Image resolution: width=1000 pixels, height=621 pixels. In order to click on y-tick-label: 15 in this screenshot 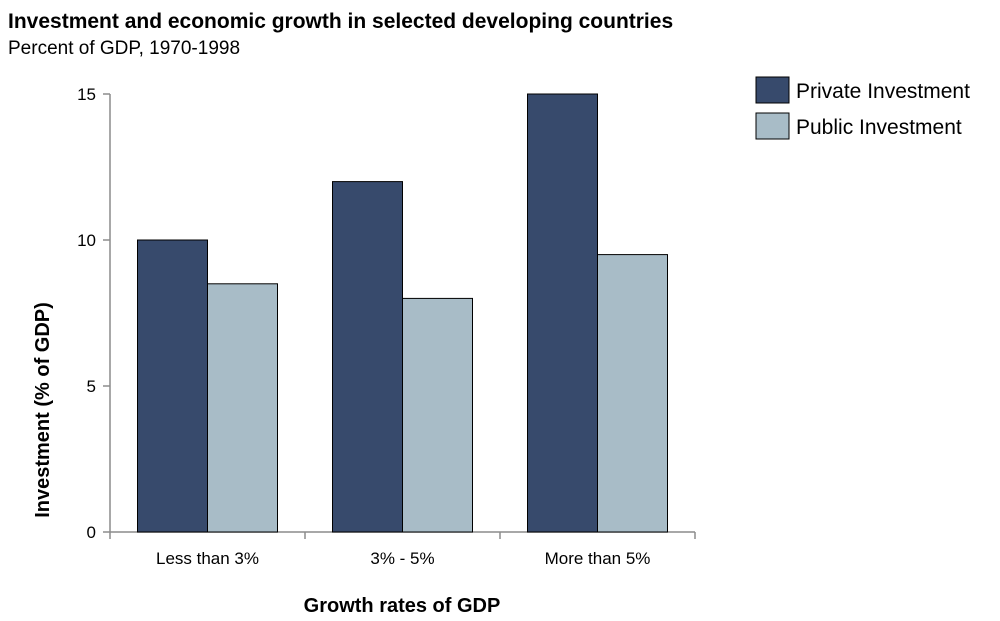, I will do `click(86, 94)`.